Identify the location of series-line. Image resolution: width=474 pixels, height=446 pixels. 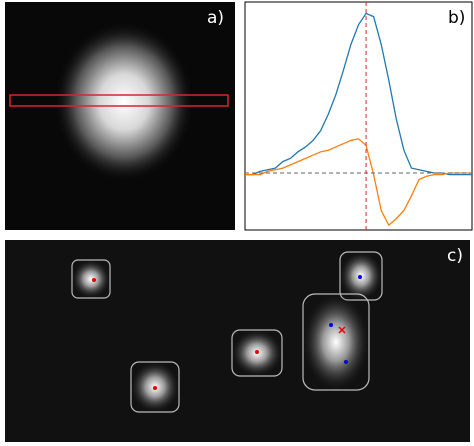
(358, 182).